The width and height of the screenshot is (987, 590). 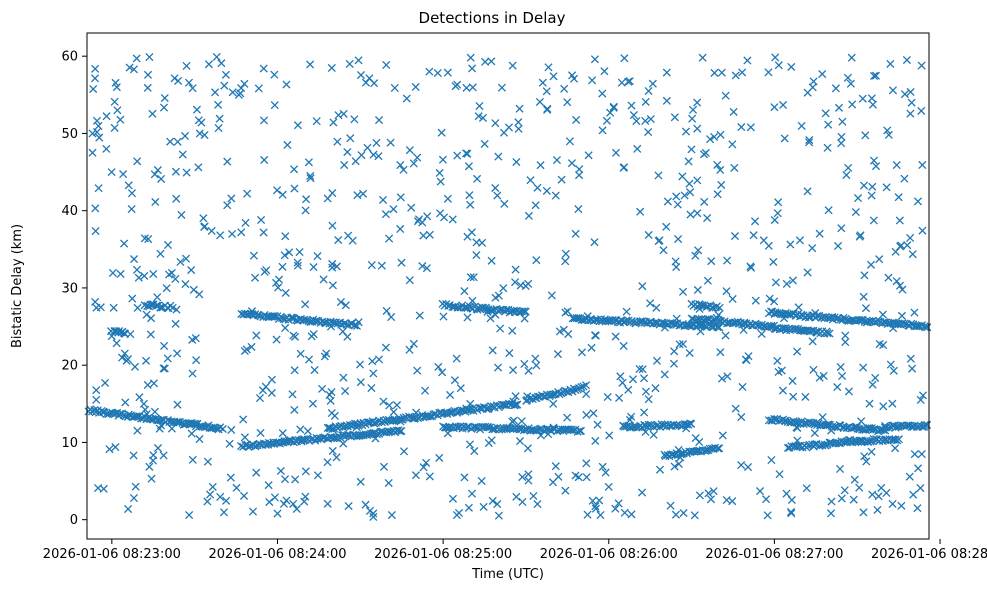 I want to click on y-tick-label: 30, so click(x=69, y=288).